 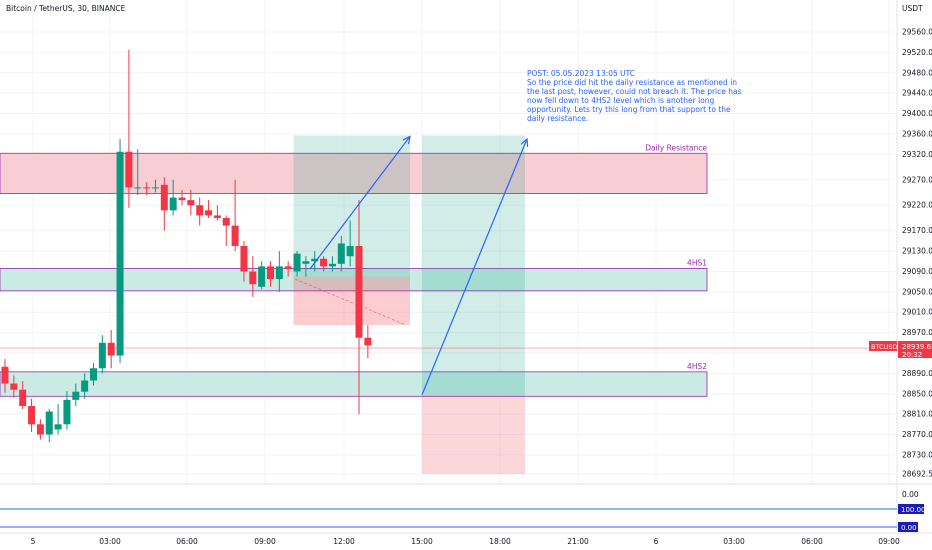 I want to click on price-tick-label: 28810.00, so click(x=917, y=414).